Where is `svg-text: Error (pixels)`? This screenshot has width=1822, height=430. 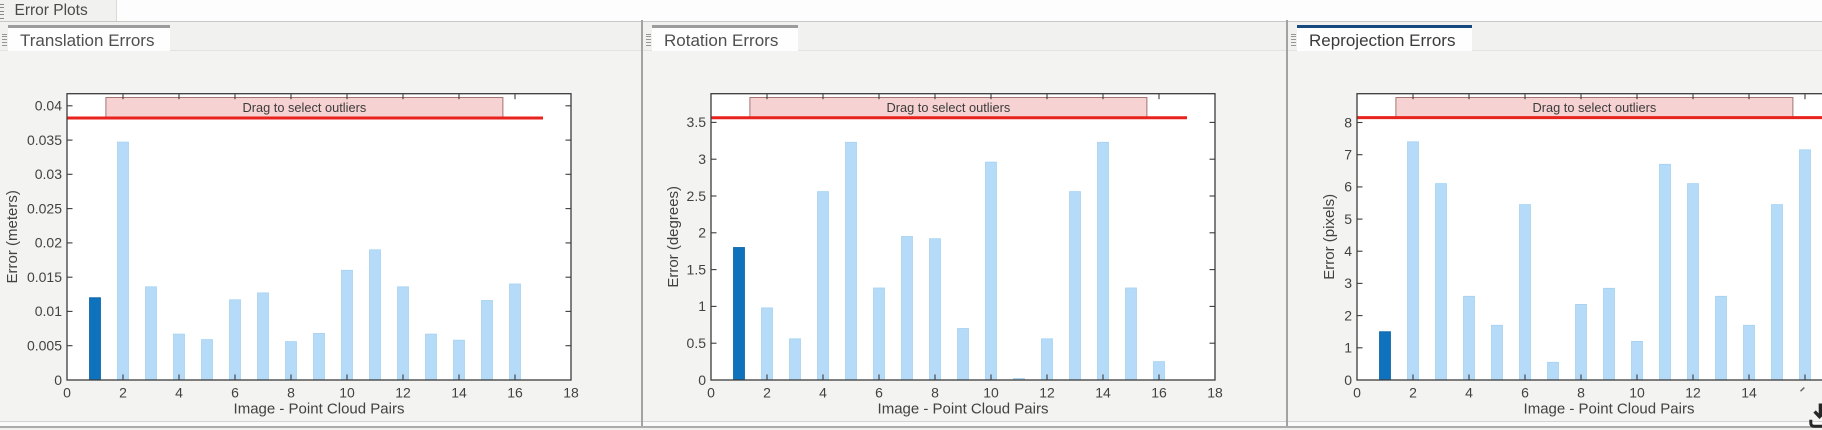
svg-text: Error (pixels) is located at coordinates (1329, 237).